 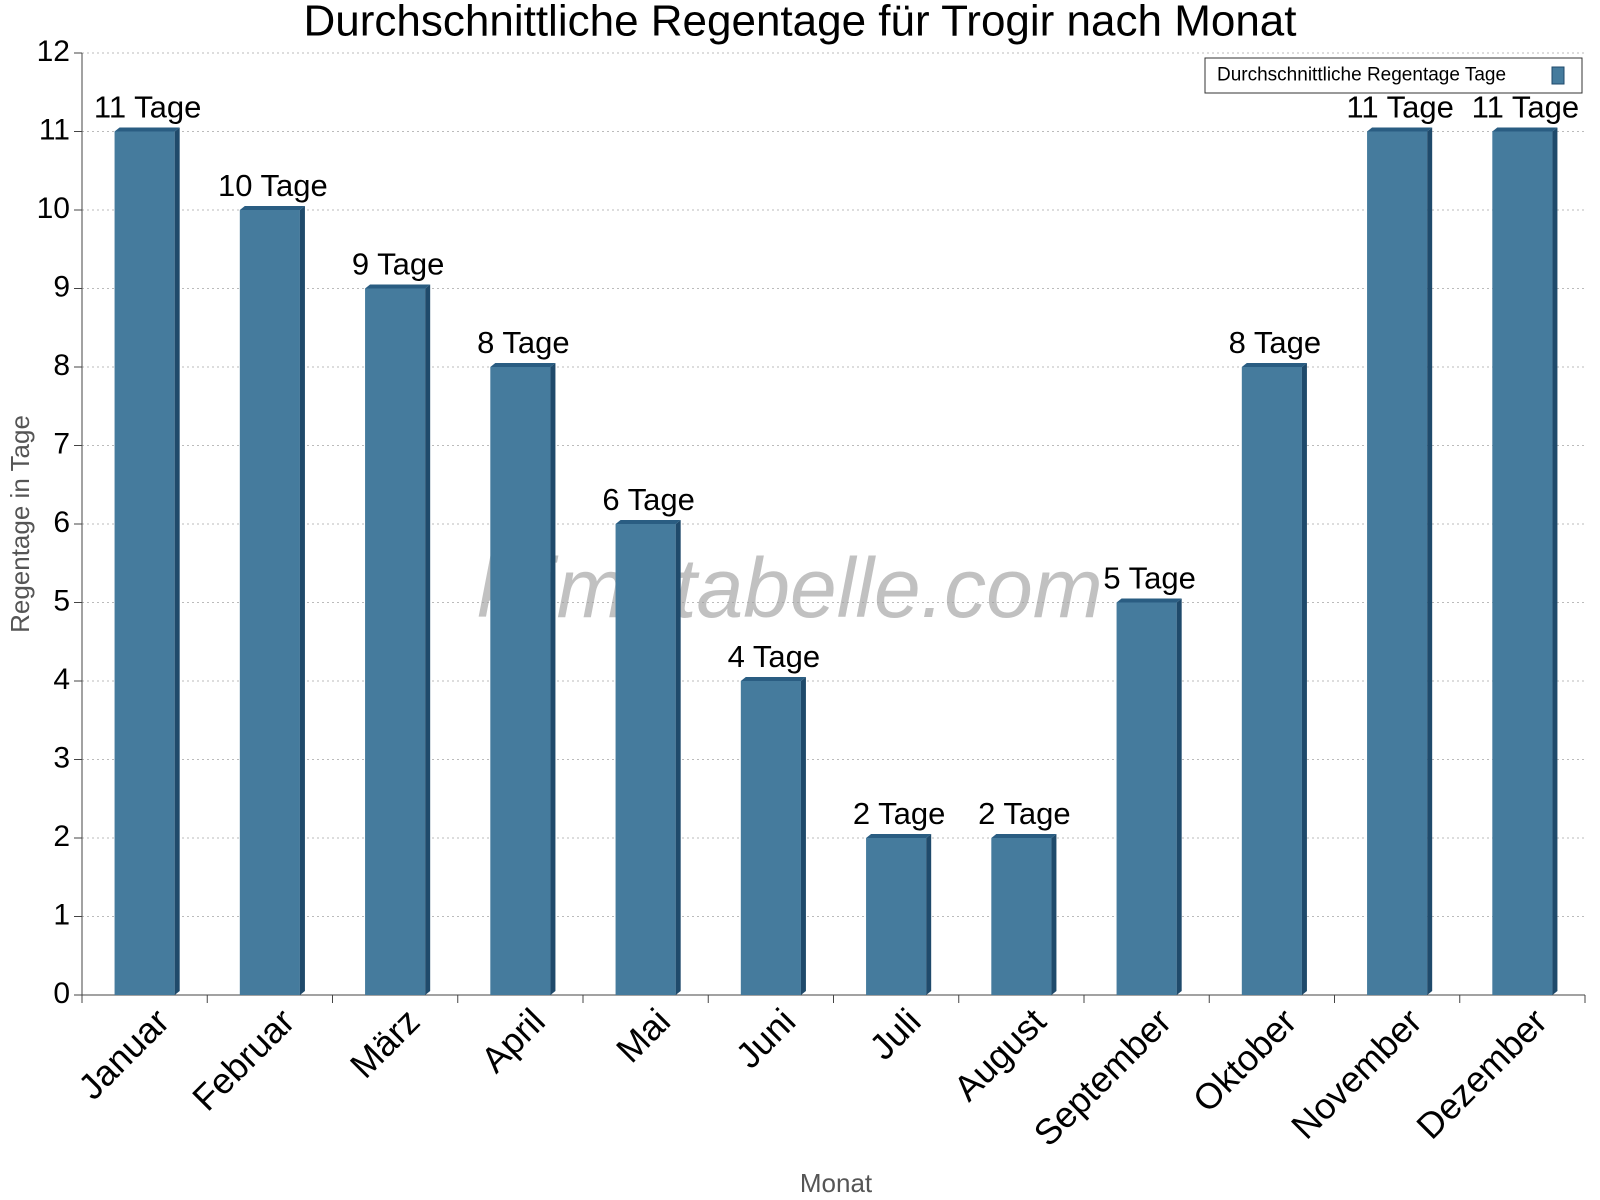 What do you see at coordinates (61, 522) in the screenshot?
I see `y-tick-label: 6` at bounding box center [61, 522].